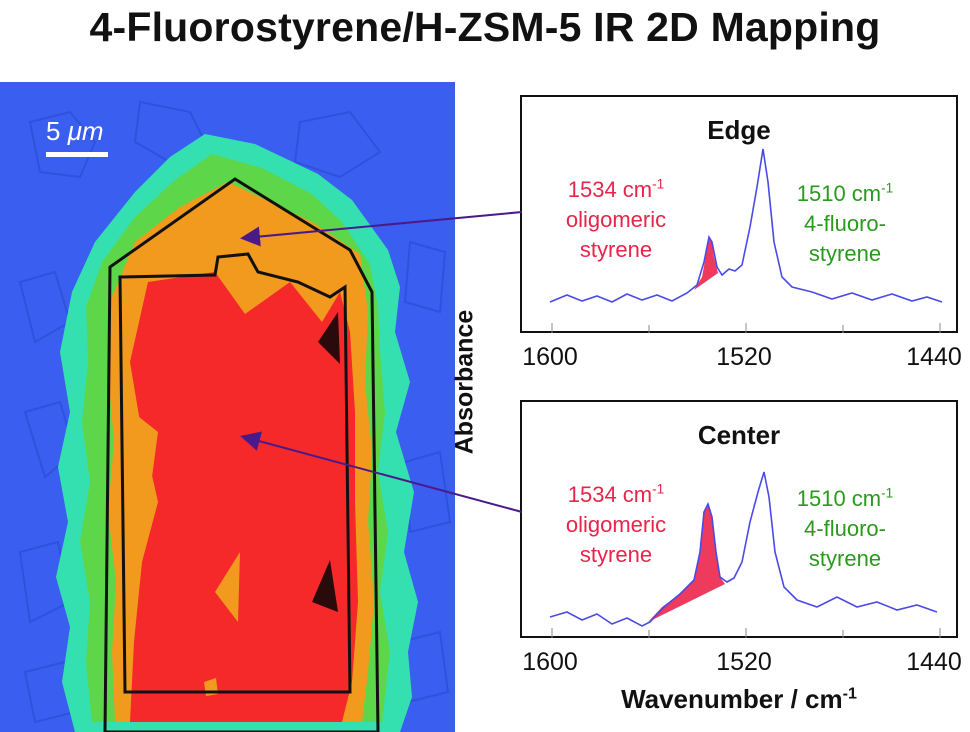  Describe the element at coordinates (616, 524) in the screenshot. I see `center-red-peak-label: 1534 cm-1 oligomeric styrene` at that location.